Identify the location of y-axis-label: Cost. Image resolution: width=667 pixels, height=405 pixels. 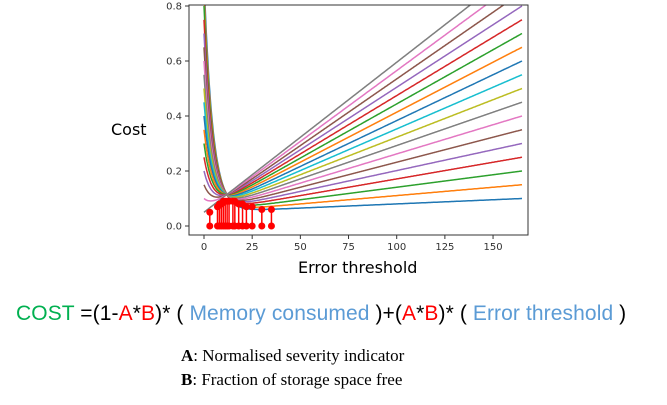
(129, 129).